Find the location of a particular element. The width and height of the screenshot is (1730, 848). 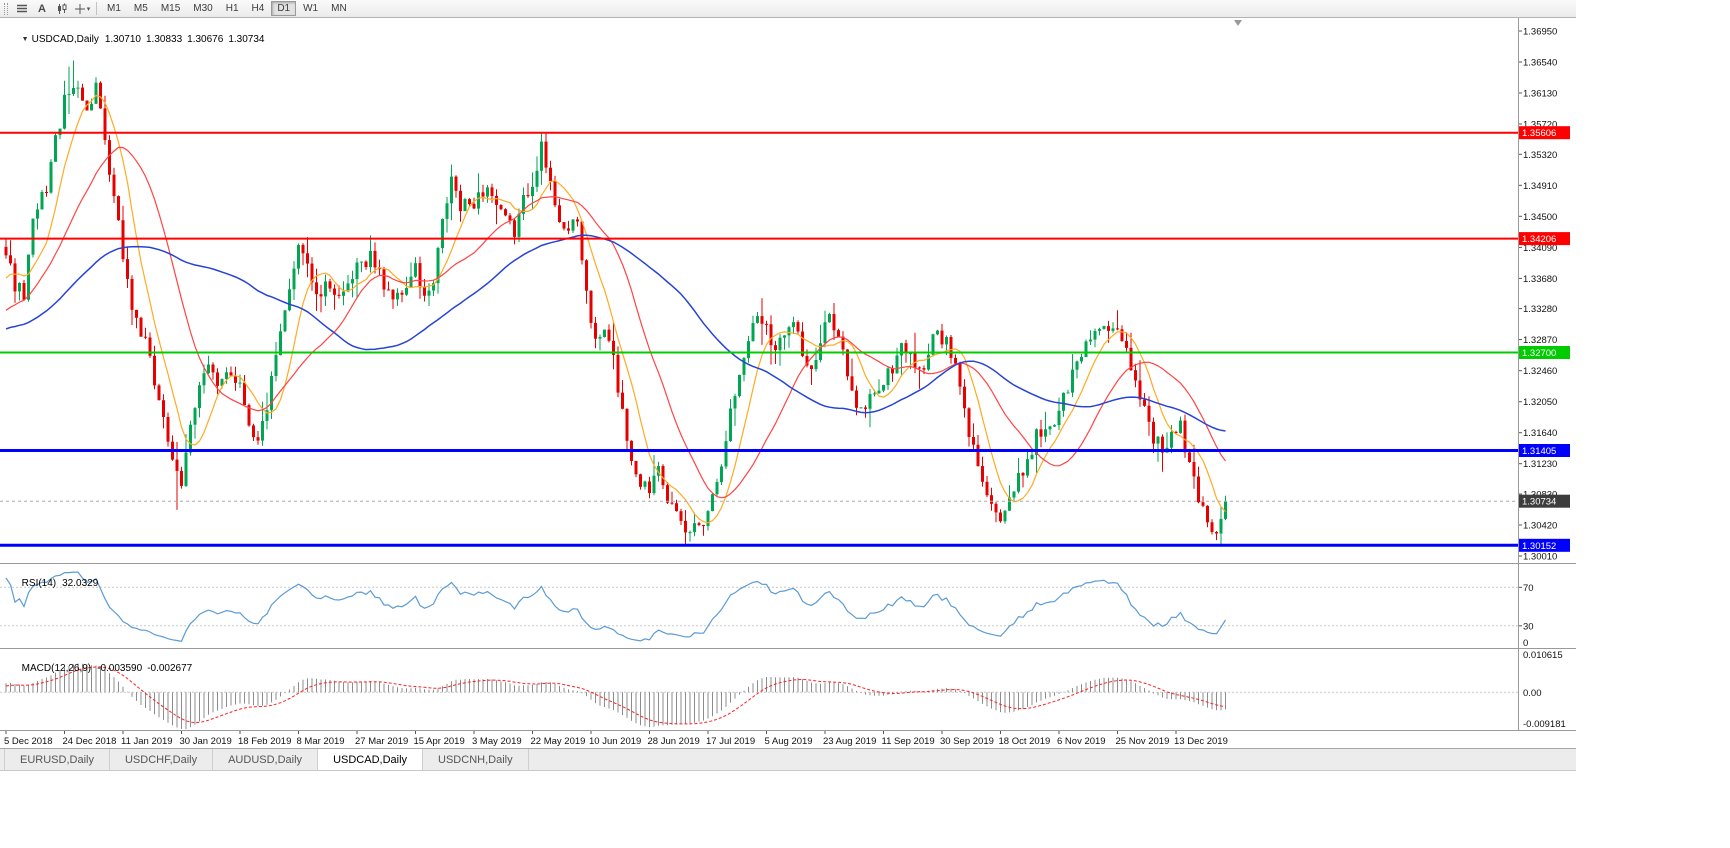

svg-text: 15 Apr 2019 is located at coordinates (439, 741).